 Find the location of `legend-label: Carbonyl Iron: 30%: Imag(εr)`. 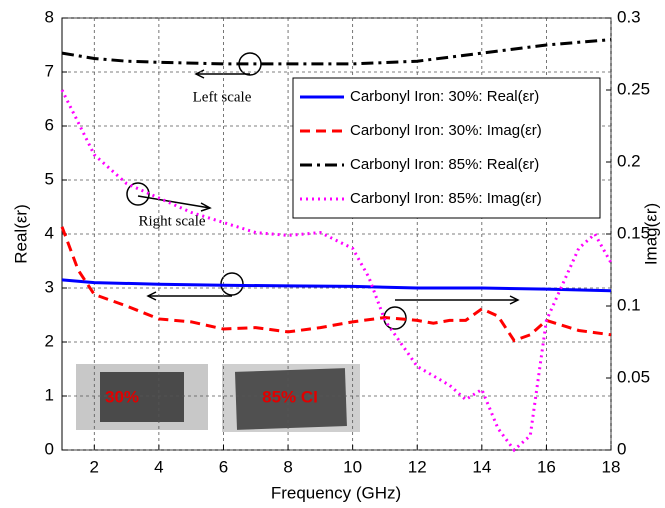

legend-label: Carbonyl Iron: 30%: Imag(εr) is located at coordinates (446, 130).